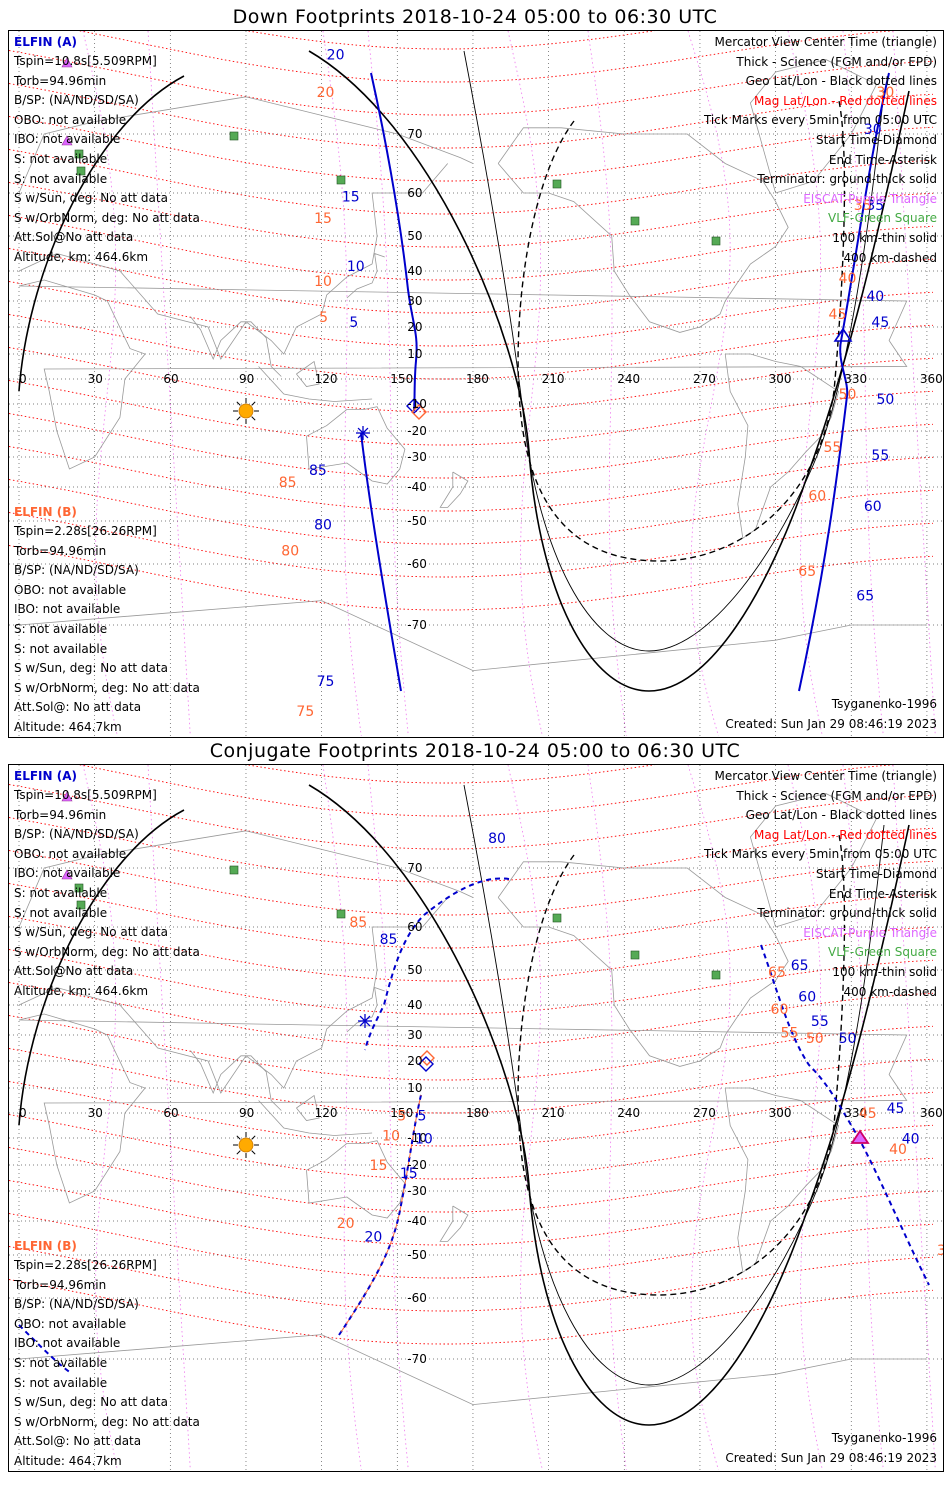 The width and height of the screenshot is (950, 1500). Describe the element at coordinates (847, 913) in the screenshot. I see `legend-line: Terminator: ground-thick solid` at that location.